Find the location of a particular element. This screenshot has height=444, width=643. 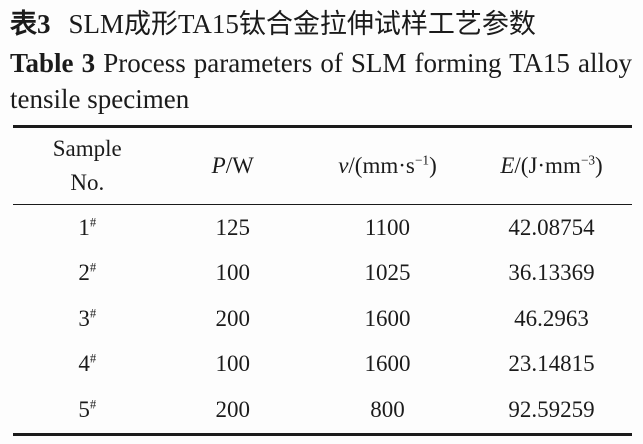

cell-sample-no: 1# is located at coordinates (87, 228).